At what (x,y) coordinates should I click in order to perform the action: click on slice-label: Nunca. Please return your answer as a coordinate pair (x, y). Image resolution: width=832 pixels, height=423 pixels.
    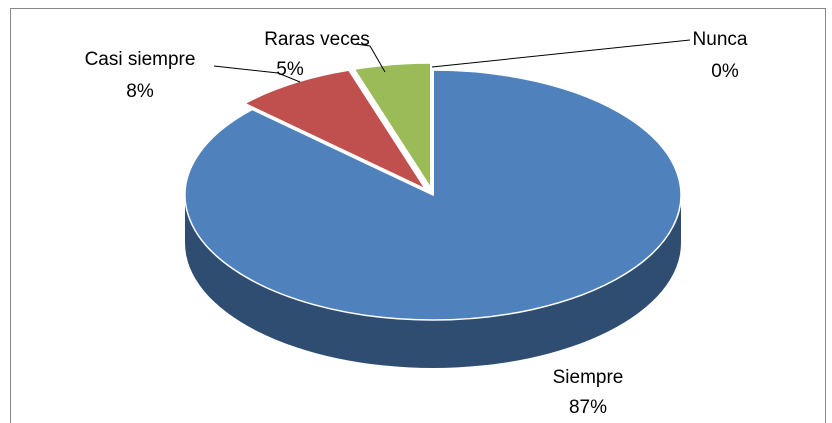
    Looking at the image, I should click on (720, 39).